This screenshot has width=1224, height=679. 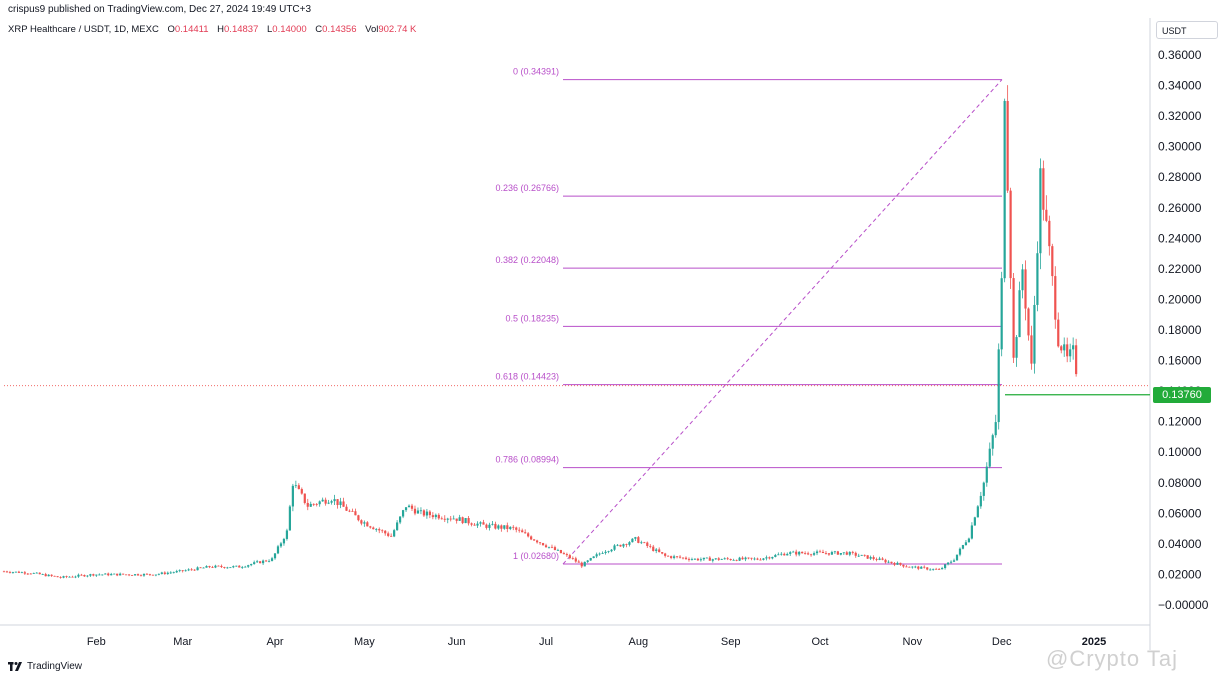 I want to click on open-label: O, so click(x=171, y=29).